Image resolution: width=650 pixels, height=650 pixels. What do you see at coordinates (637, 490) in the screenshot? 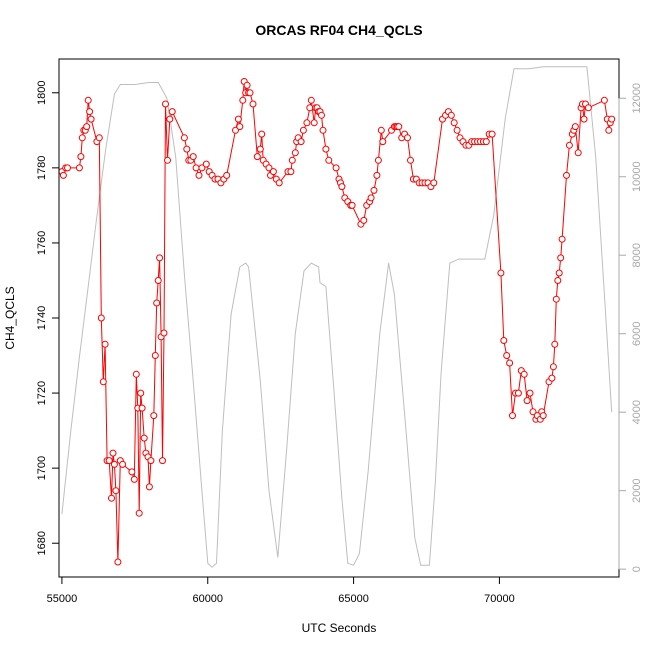
I see `y2-tick-label: 2000` at bounding box center [637, 490].